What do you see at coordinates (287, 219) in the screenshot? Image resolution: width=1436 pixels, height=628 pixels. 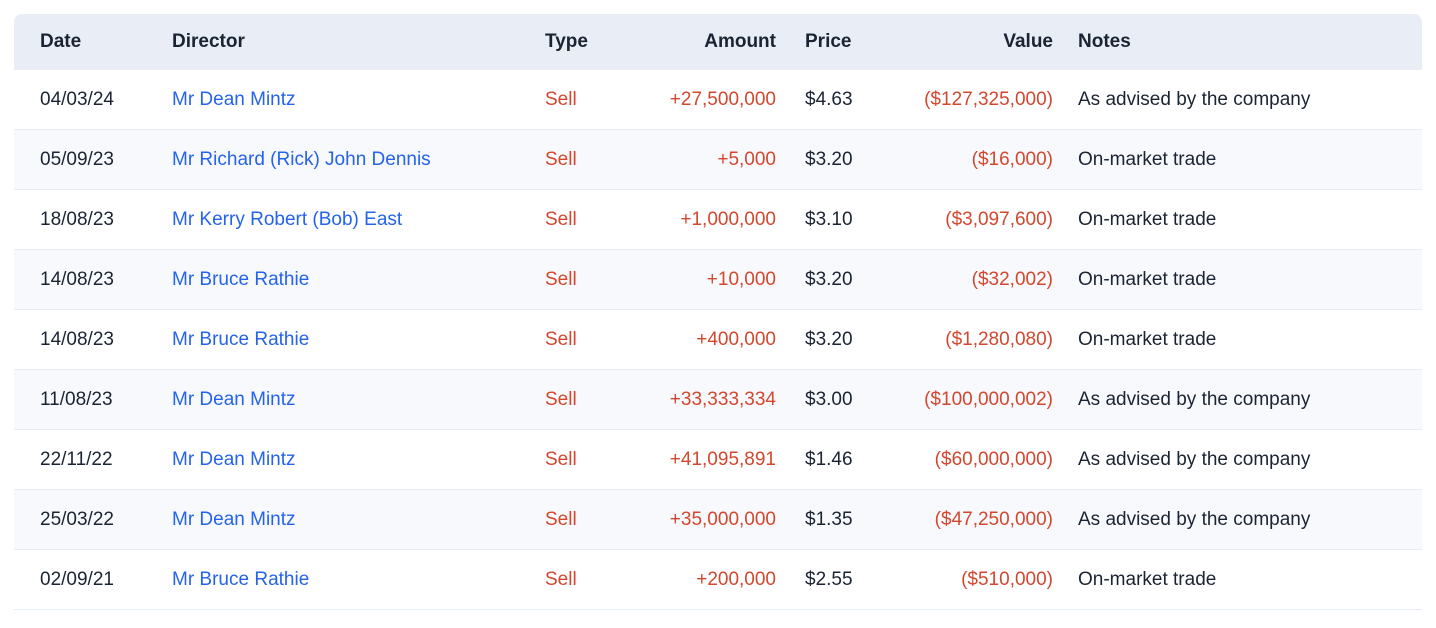 I see `director-link: Mr Kerry Robert (Bob) East` at bounding box center [287, 219].